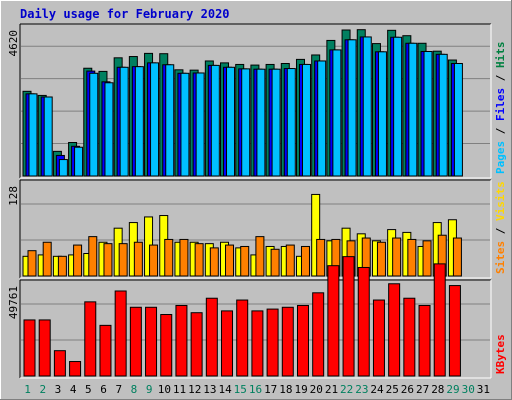 Image resolution: width=512 pixels, height=400 pixels. I want to click on panel-hits-ymax-label: 4620, so click(13, 43).